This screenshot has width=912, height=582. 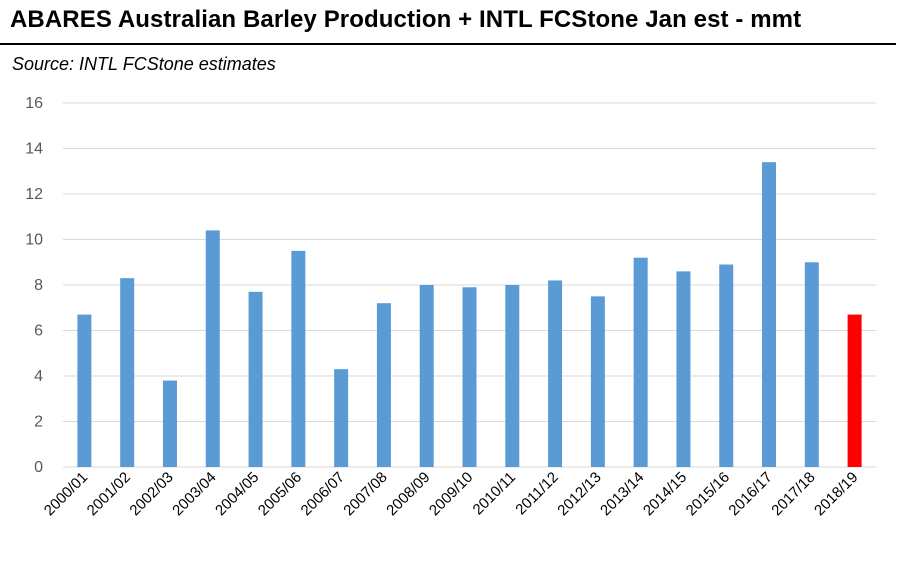 What do you see at coordinates (665, 494) in the screenshot?
I see `x-tick-label: 2014/15` at bounding box center [665, 494].